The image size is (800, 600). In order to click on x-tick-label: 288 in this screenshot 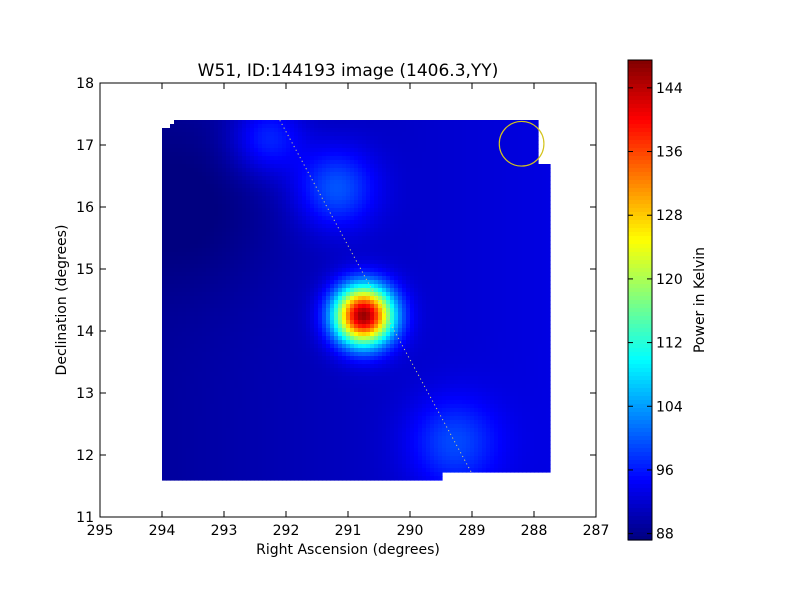, I will do `click(534, 531)`.